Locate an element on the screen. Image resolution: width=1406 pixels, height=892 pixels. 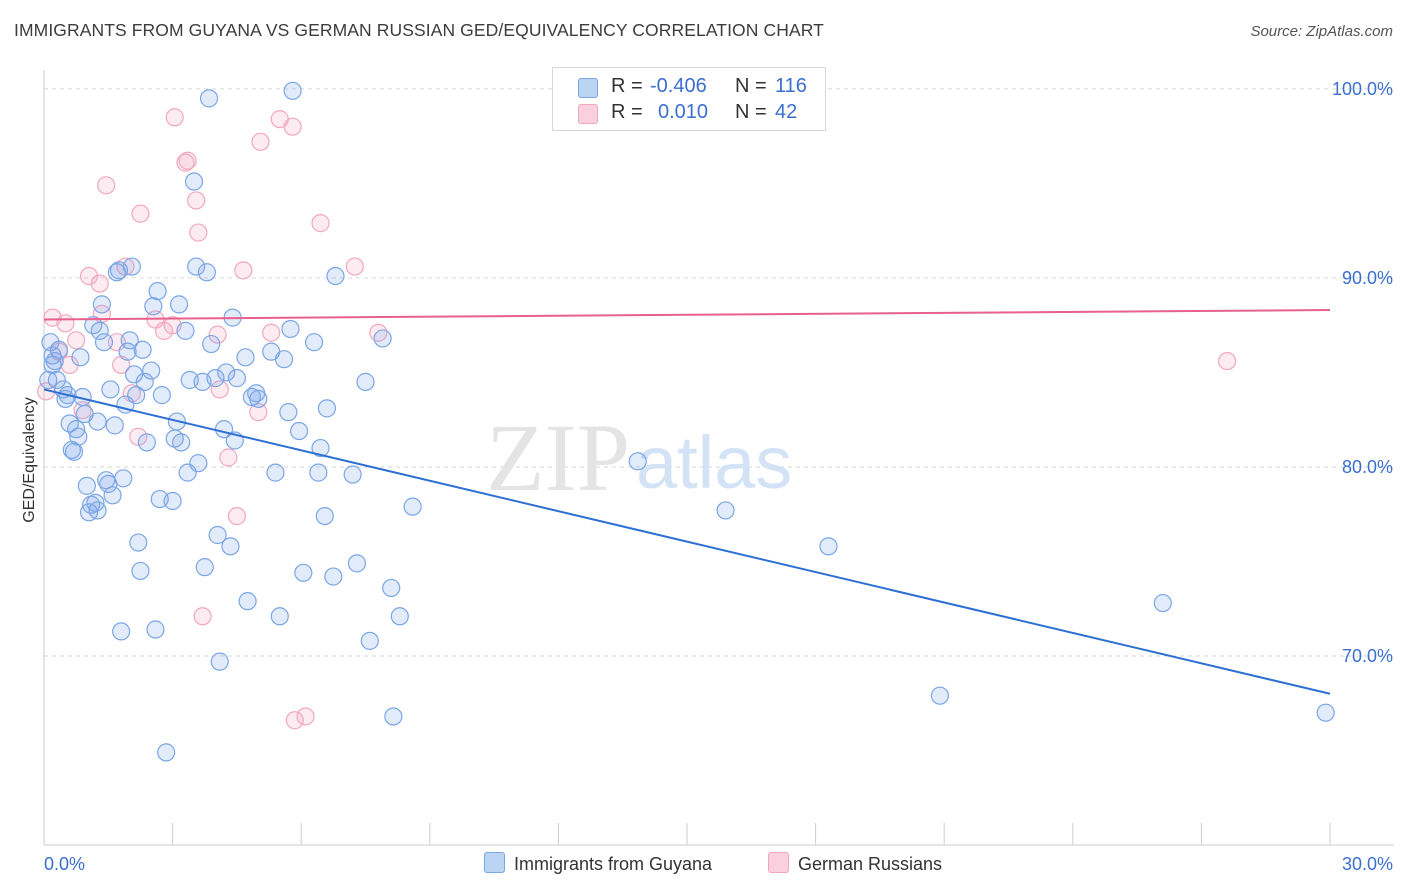
y-tick-labels: 70.0% 80.0% 90.0% 100.0% is located at coordinates (1362, 372).